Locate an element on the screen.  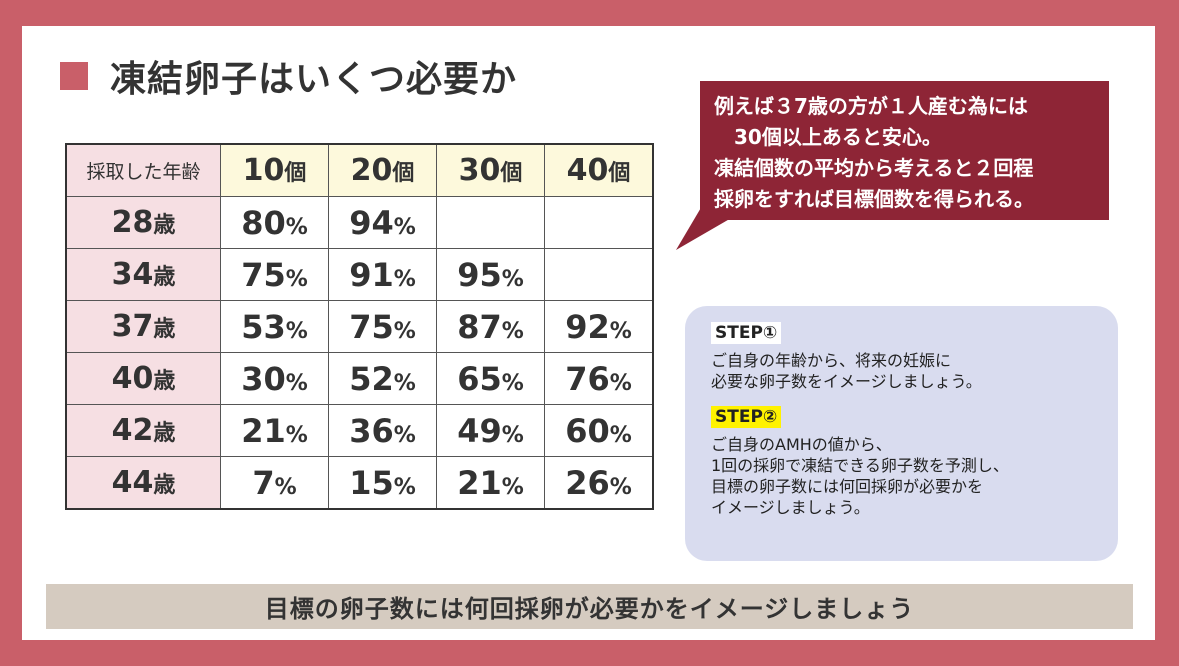
table-row: 34歳 75% 91% 95% is located at coordinates (359, 274).